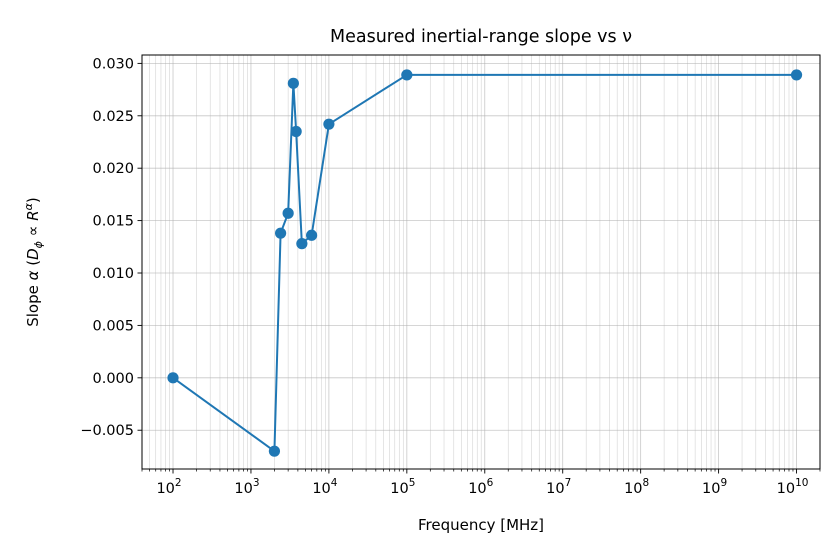 The height and width of the screenshot is (560, 840). Describe the element at coordinates (113, 117) in the screenshot. I see `y-tick-label: 0.025` at that location.